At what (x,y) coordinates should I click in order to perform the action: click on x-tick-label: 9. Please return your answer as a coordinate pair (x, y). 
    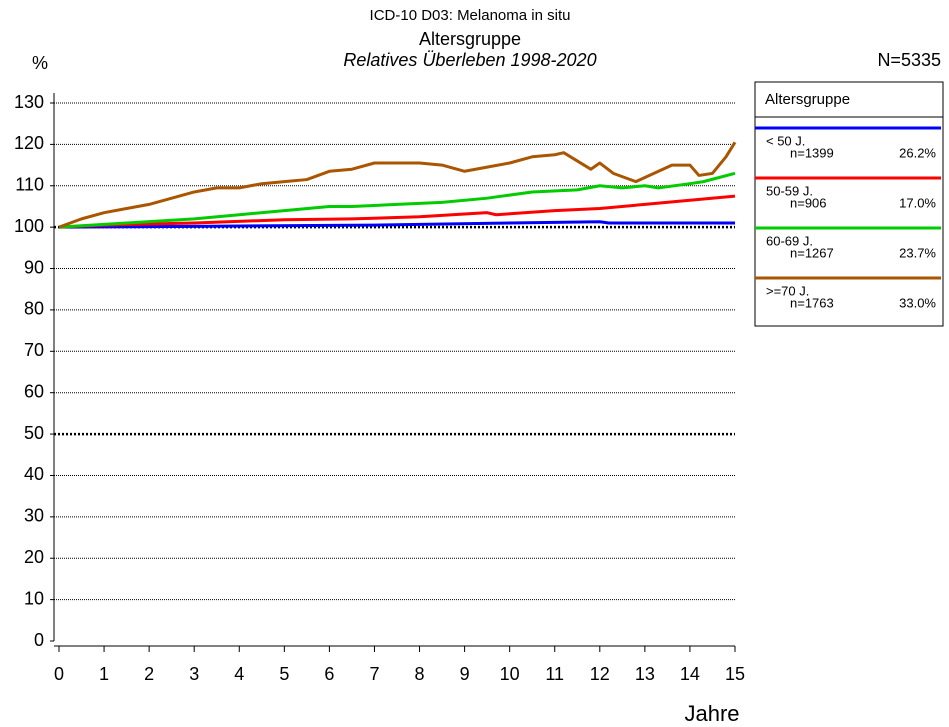
    Looking at the image, I should click on (465, 674).